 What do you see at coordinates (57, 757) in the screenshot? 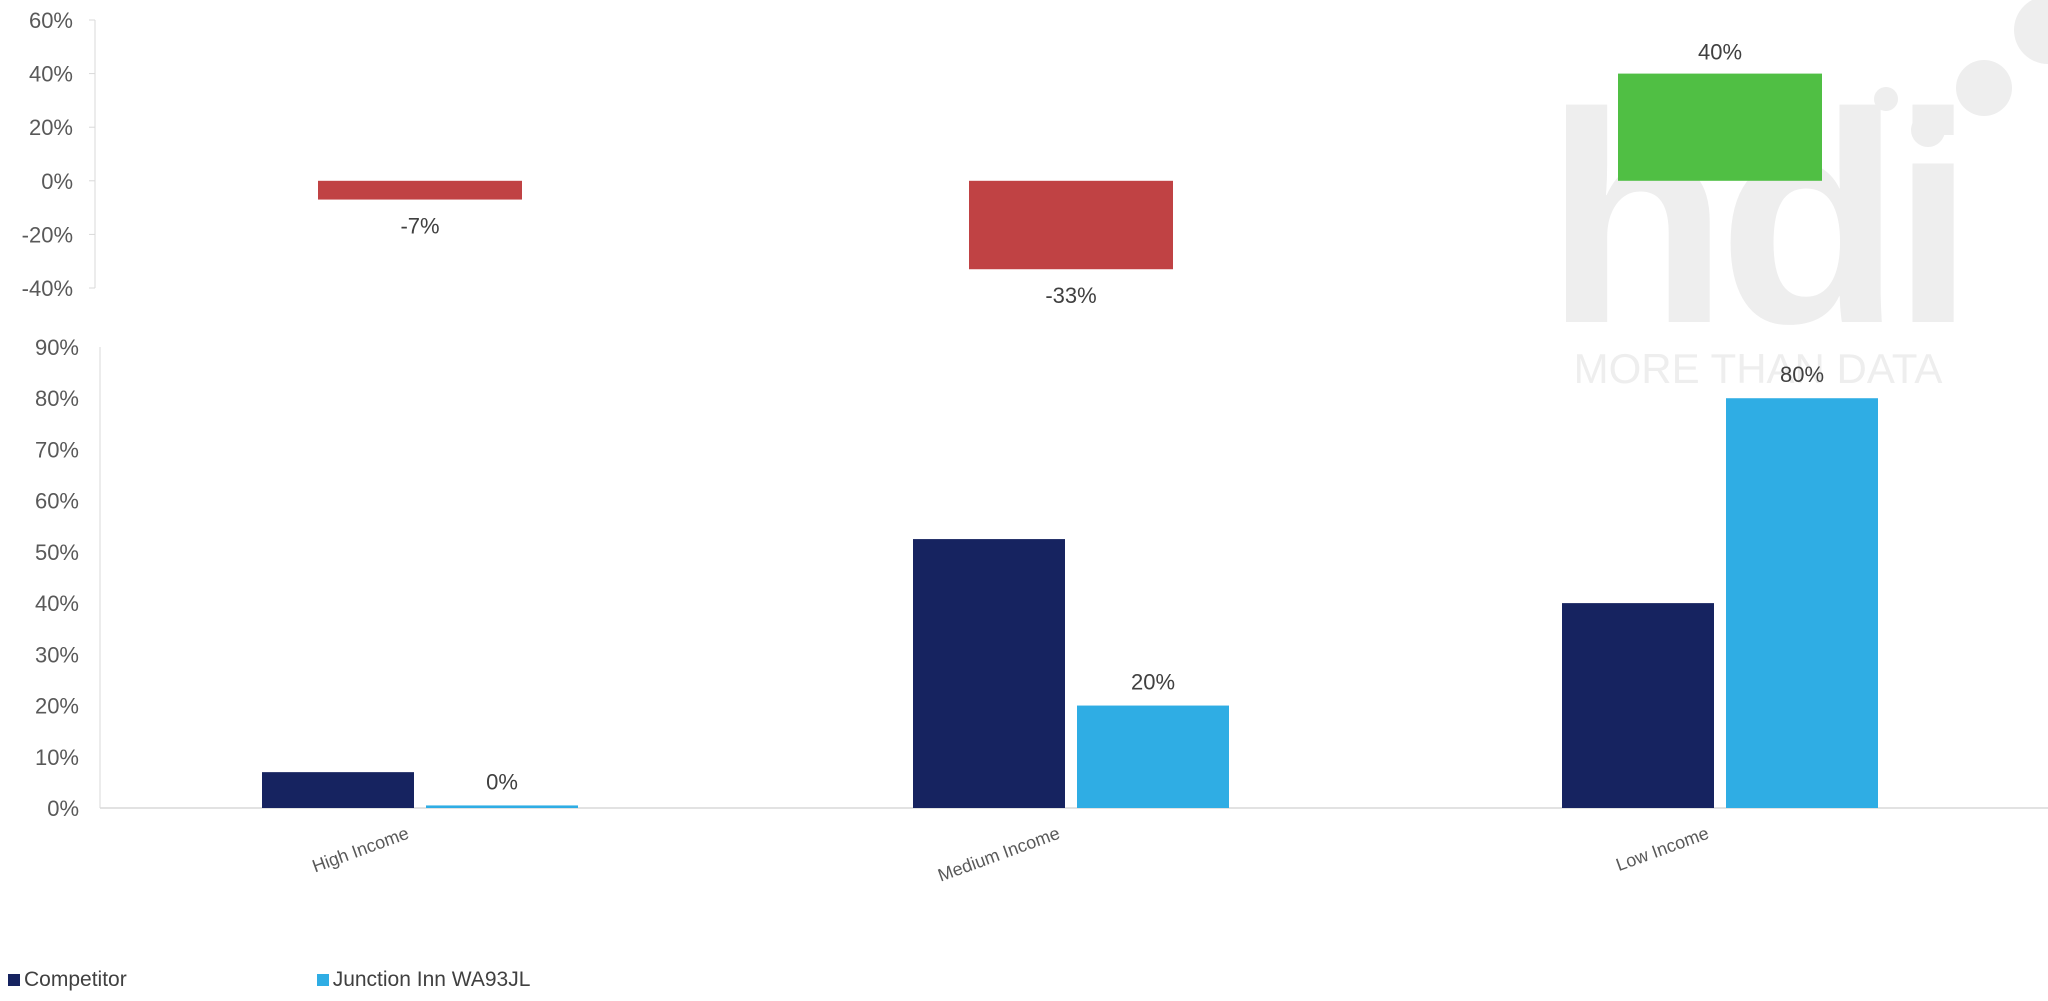
I see `bottom-y-tick-label: 10%` at bounding box center [57, 757].